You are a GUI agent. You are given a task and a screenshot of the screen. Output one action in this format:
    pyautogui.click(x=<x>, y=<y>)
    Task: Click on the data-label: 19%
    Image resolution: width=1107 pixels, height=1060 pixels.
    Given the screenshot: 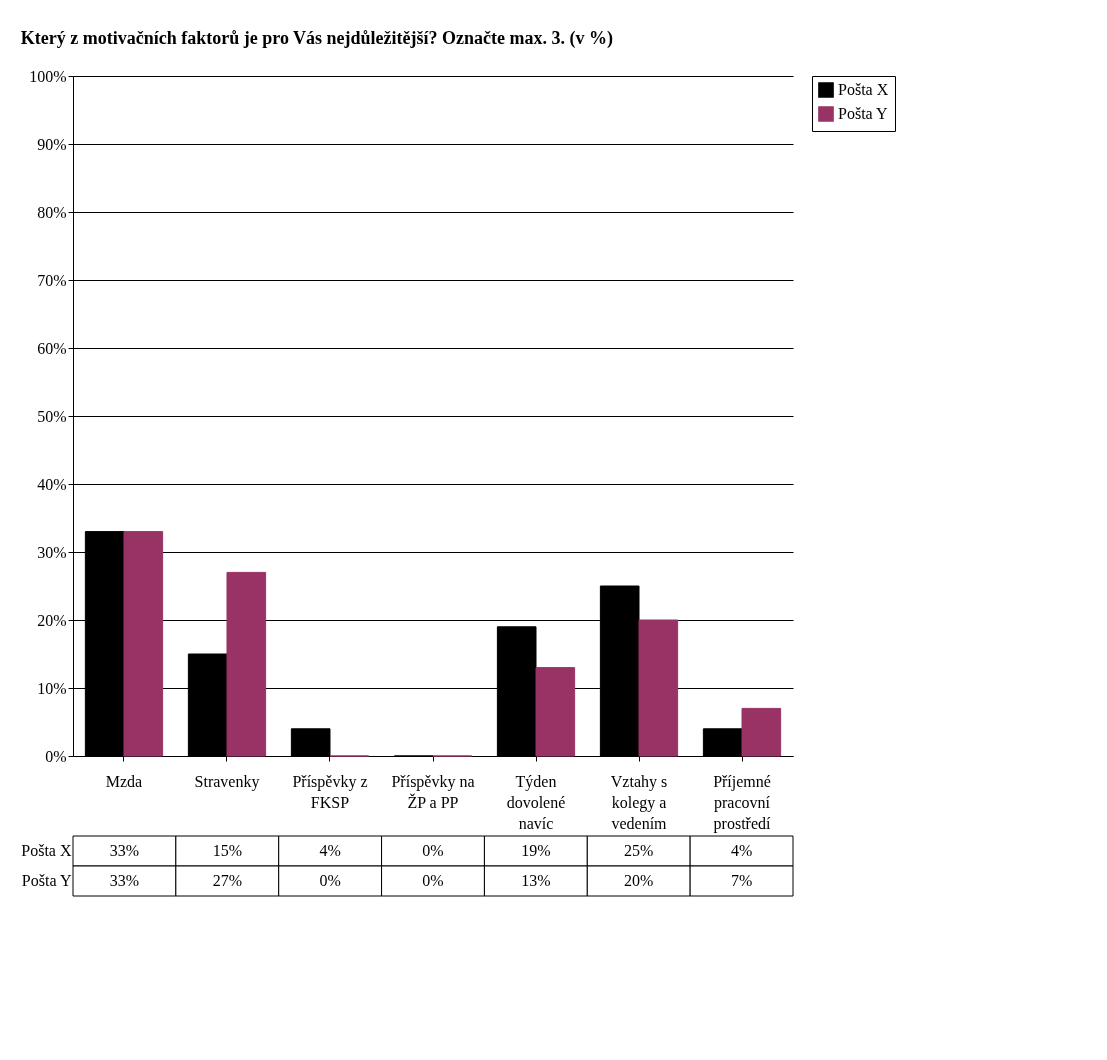 What is the action you would take?
    pyautogui.click(x=536, y=850)
    